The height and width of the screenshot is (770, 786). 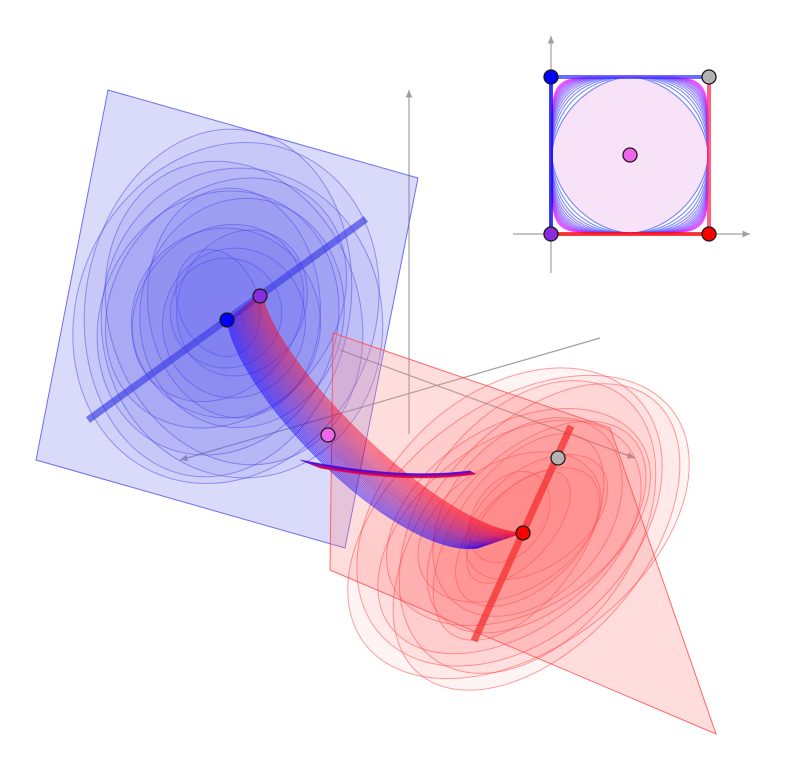 I want to click on pink-point, so click(x=328, y=435).